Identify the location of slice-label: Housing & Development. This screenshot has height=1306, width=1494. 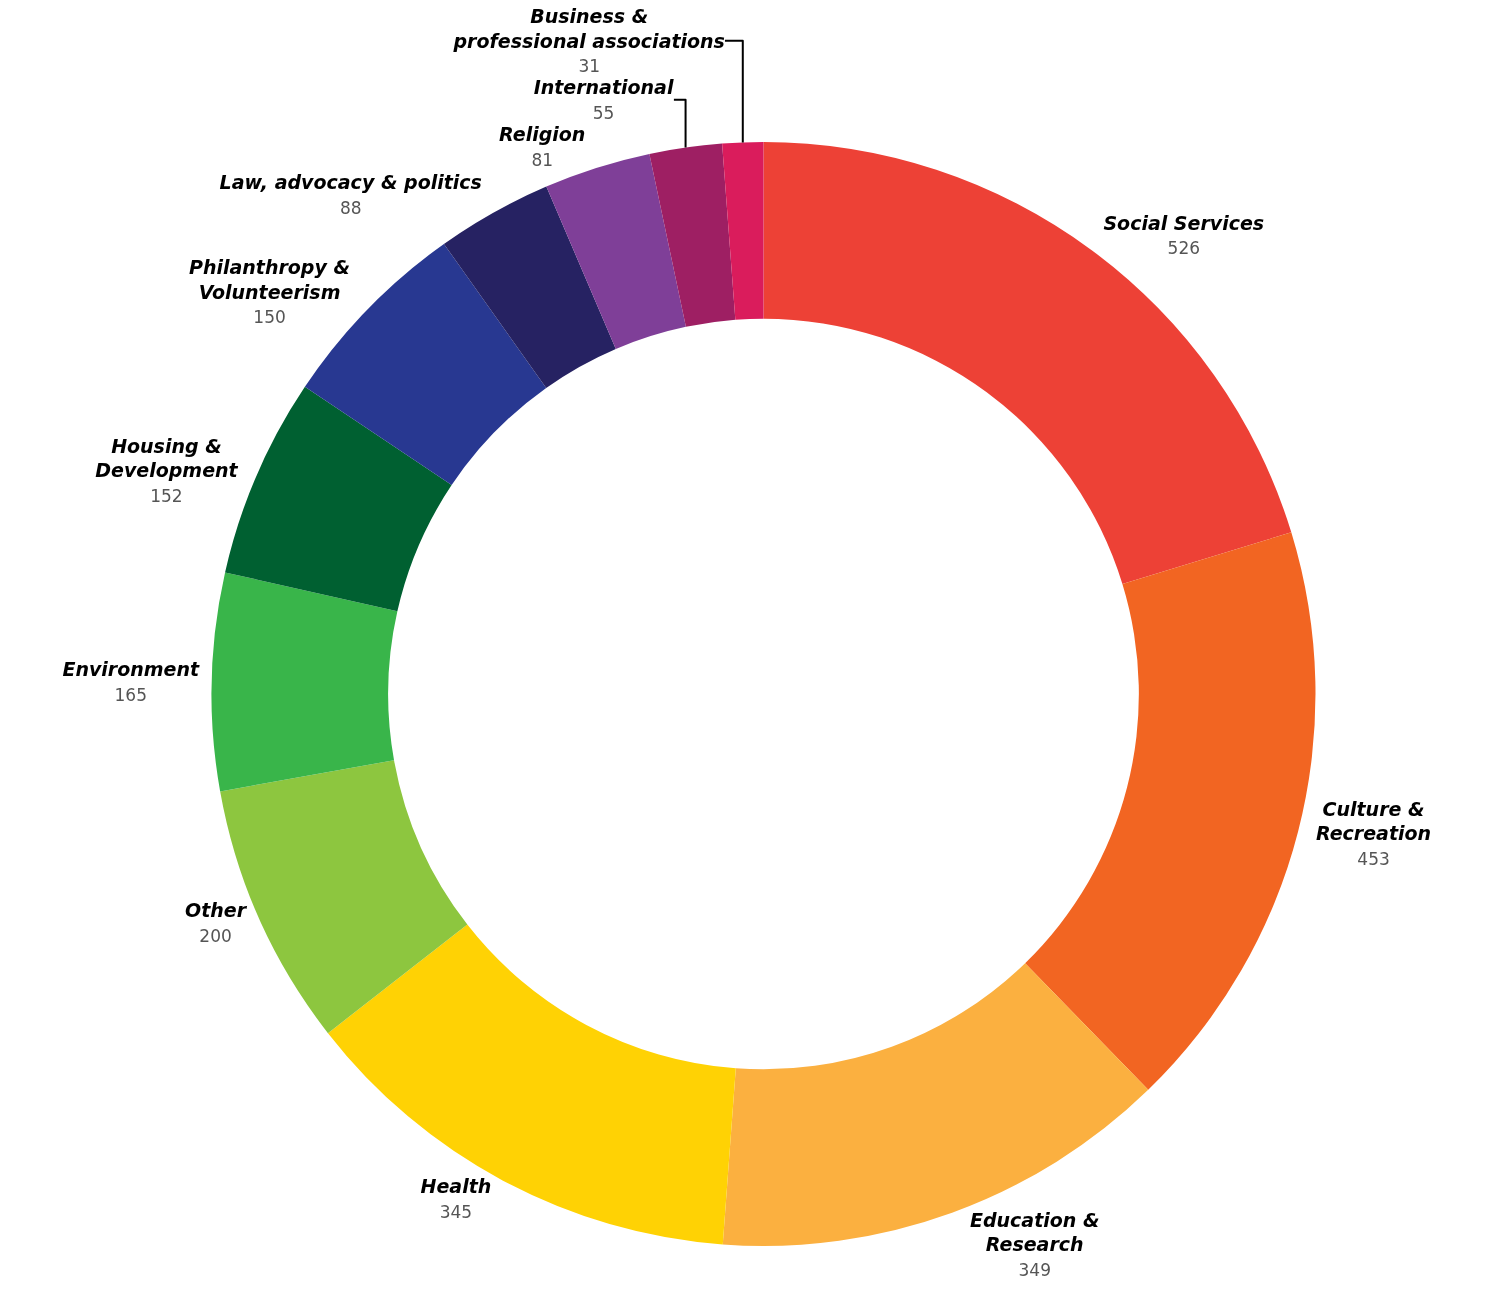
(167, 458).